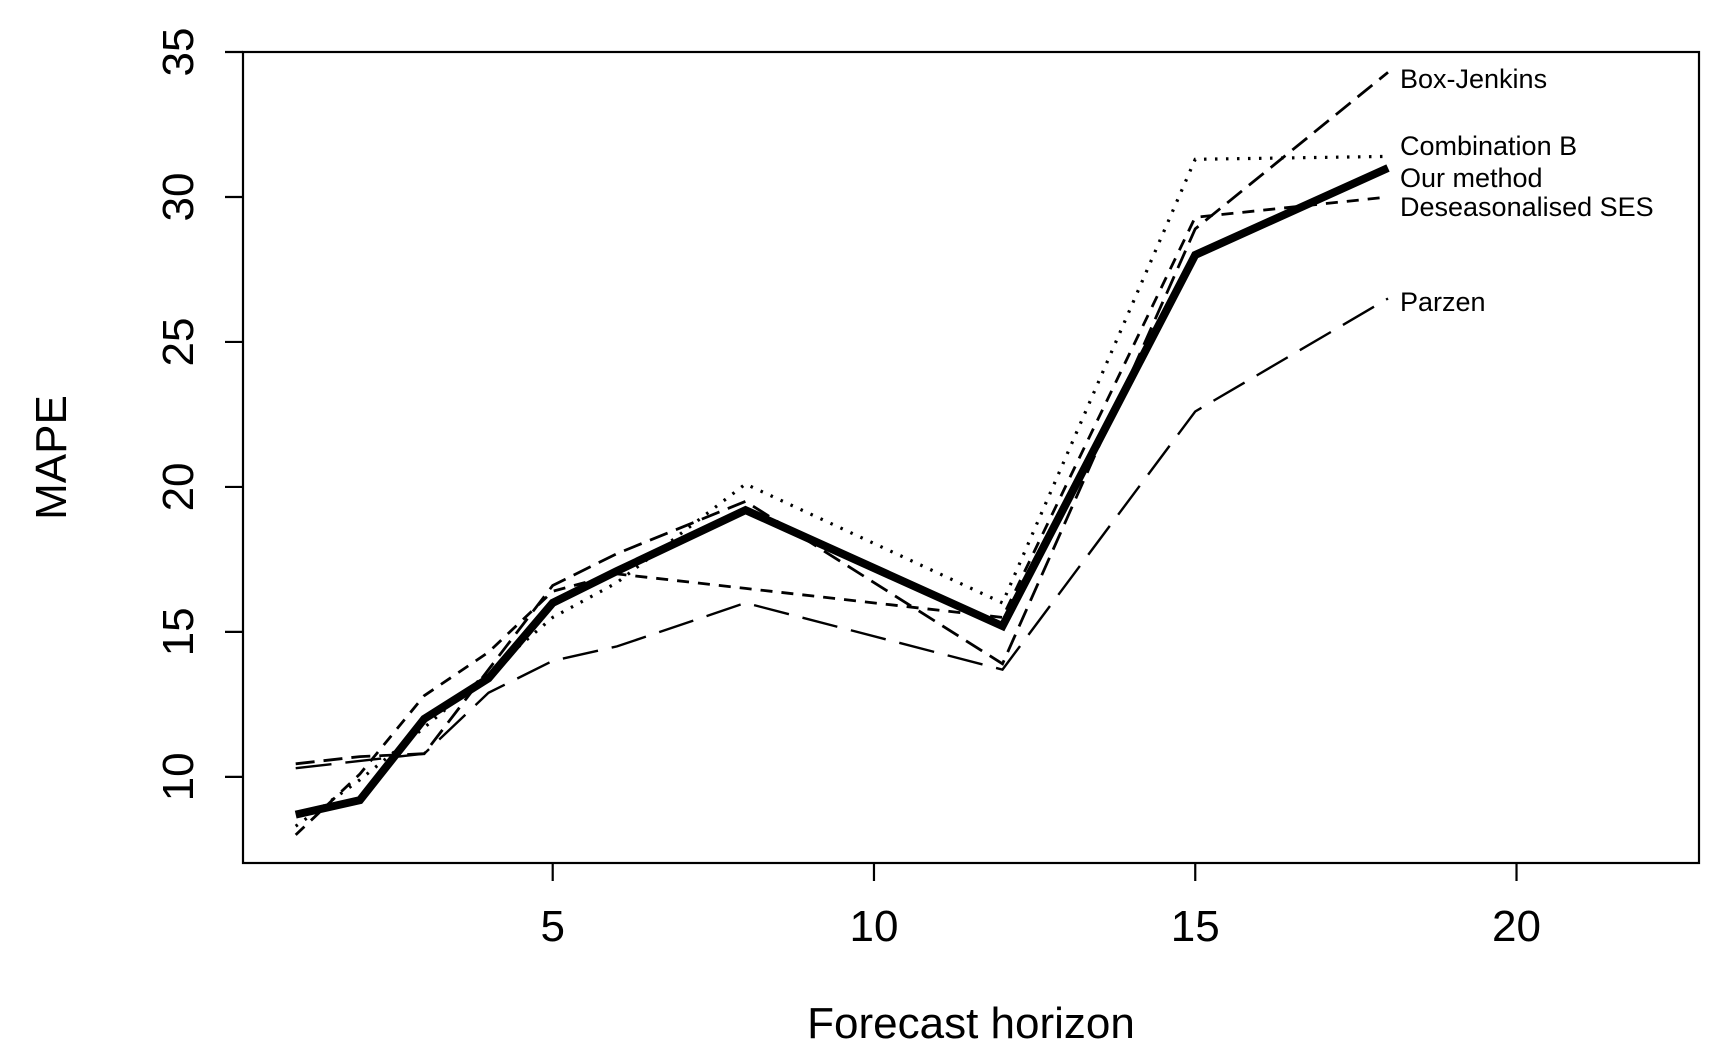  What do you see at coordinates (1471, 178) in the screenshot?
I see `series-label-our-method: Our method` at bounding box center [1471, 178].